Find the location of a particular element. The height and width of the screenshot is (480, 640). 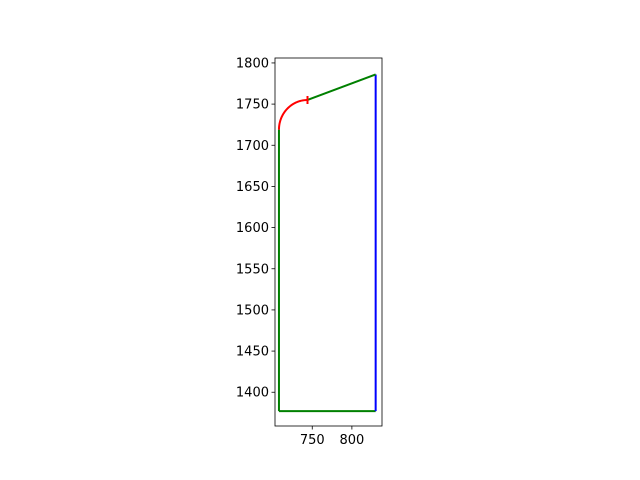

top-slope-line is located at coordinates (342, 87).